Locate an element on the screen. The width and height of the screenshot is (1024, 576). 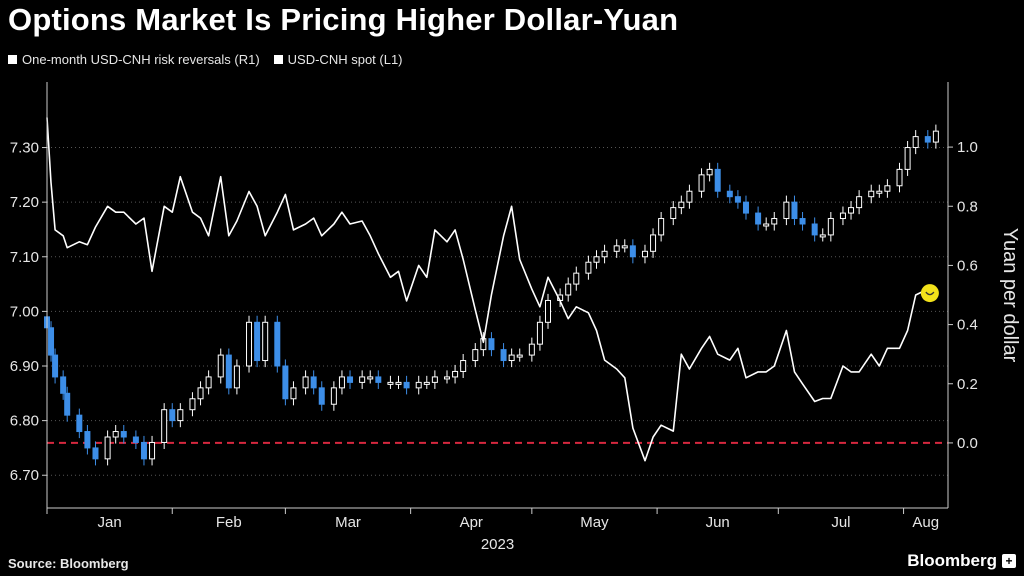
legend-swatch-risk-reversals is located at coordinates (12, 59).